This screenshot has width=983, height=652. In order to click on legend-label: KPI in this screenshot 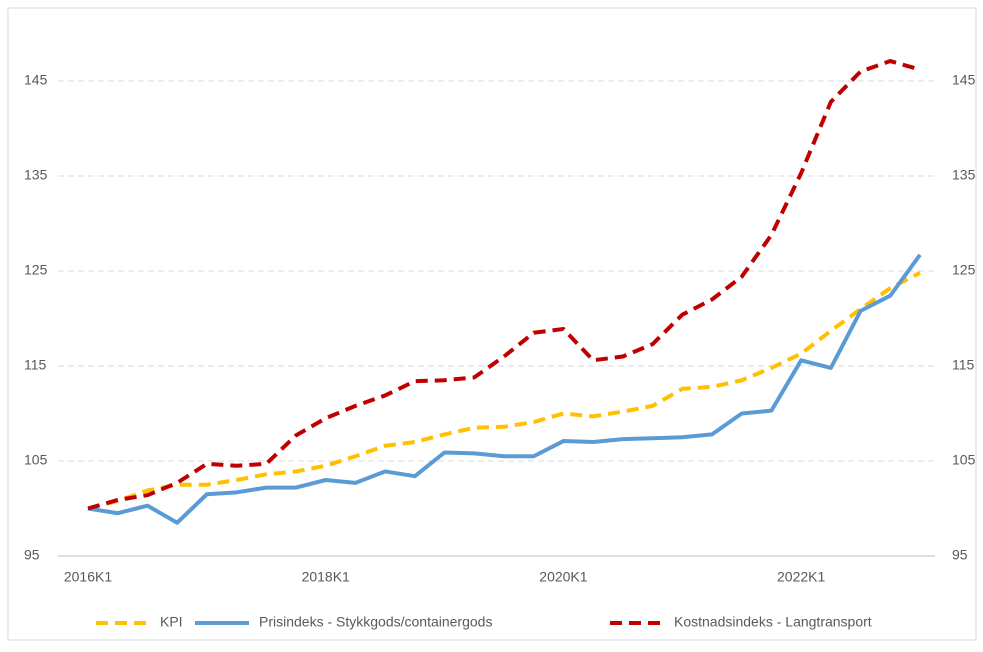, I will do `click(171, 622)`.